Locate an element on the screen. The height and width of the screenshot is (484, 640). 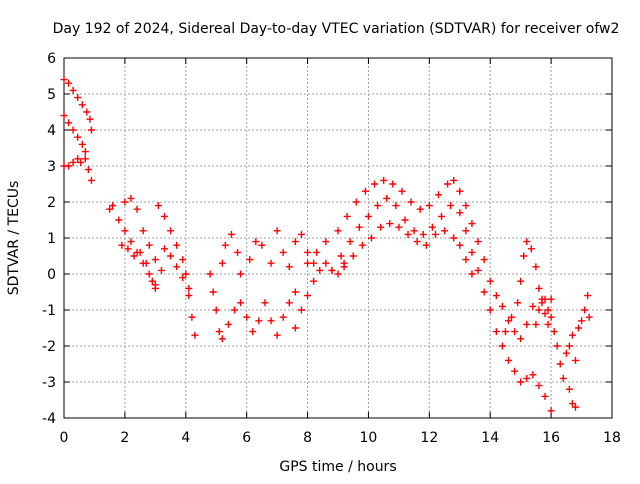
x-tick-label: 4 is located at coordinates (185, 438).